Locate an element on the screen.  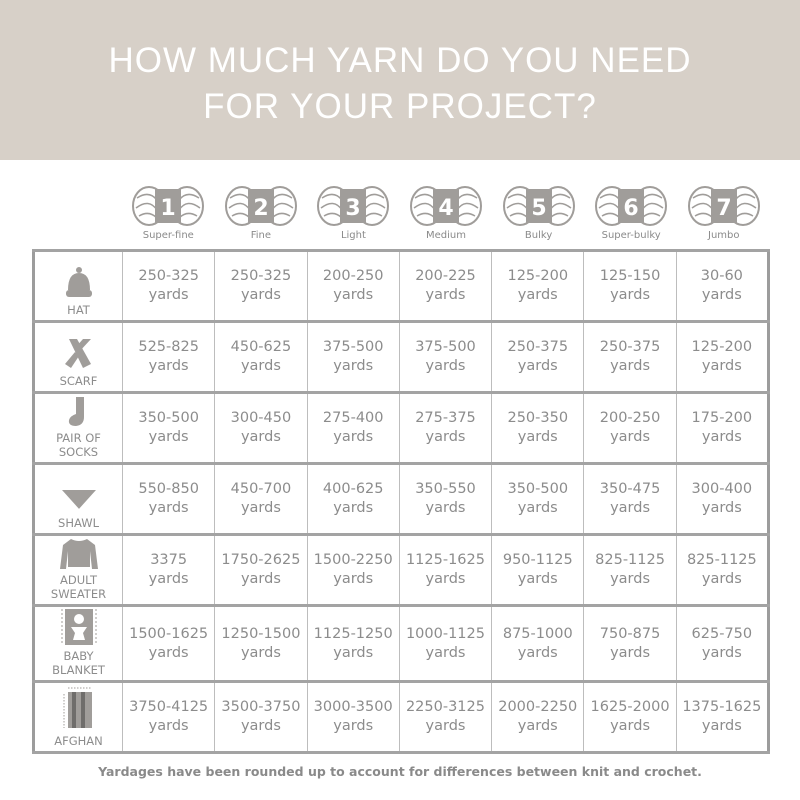
yardage-value: 350-475 is located at coordinates (630, 489).